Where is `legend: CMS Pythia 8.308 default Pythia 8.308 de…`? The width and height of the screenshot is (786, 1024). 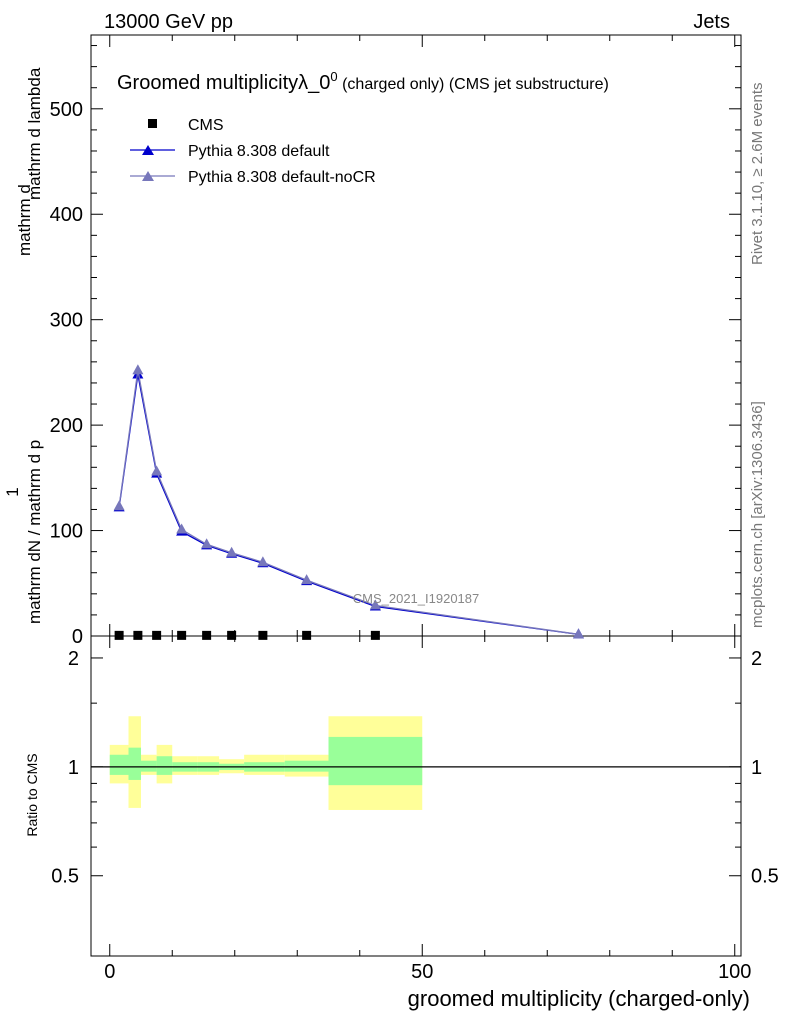
legend: CMS Pythia 8.308 default Pythia 8.308 de… is located at coordinates (253, 151).